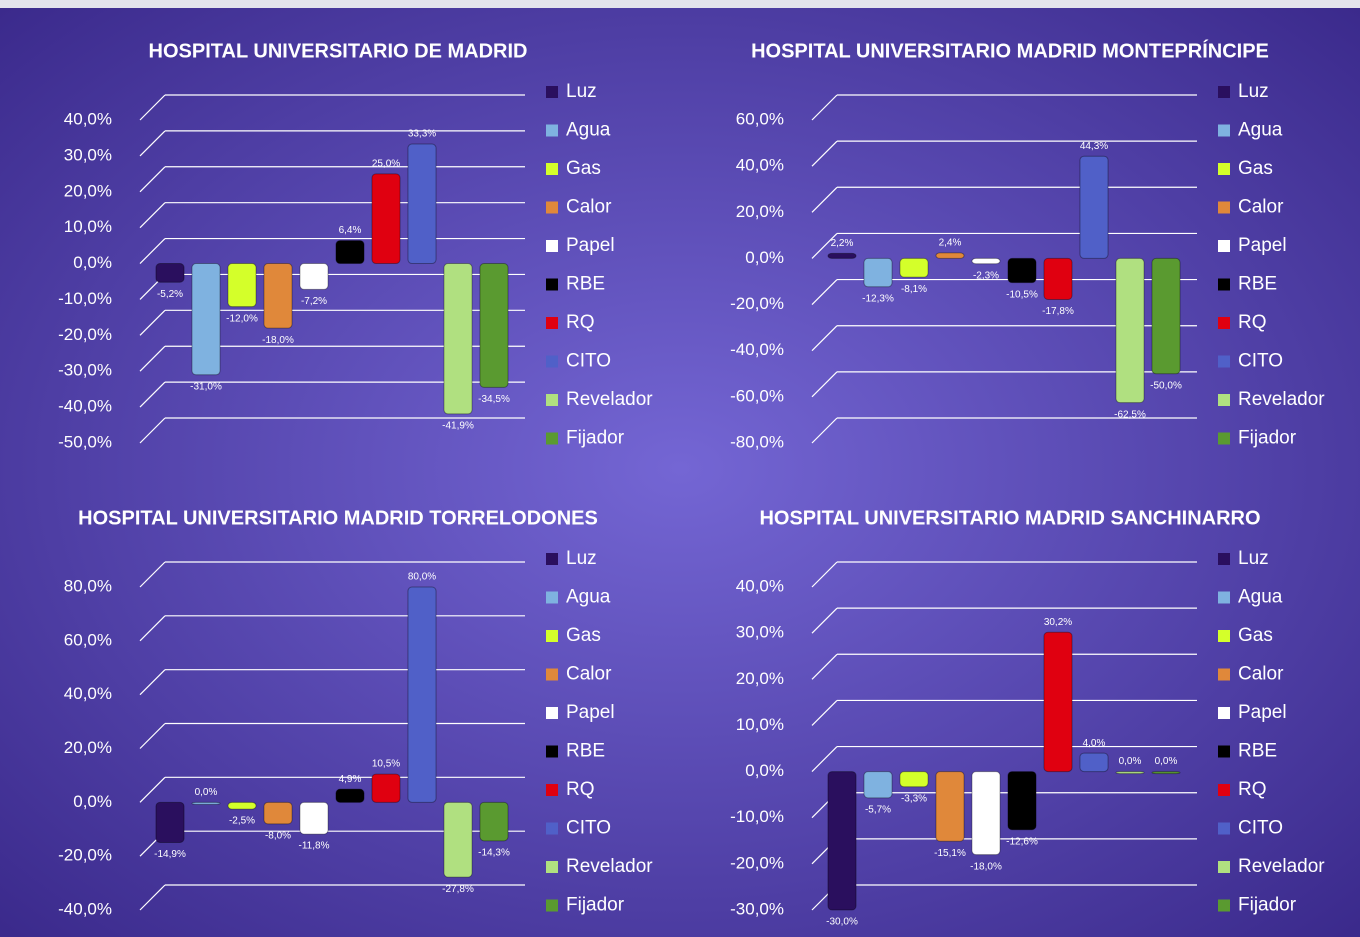 The width and height of the screenshot is (1360, 937). Describe the element at coordinates (422, 577) in the screenshot. I see `value-label: 80,0%` at that location.